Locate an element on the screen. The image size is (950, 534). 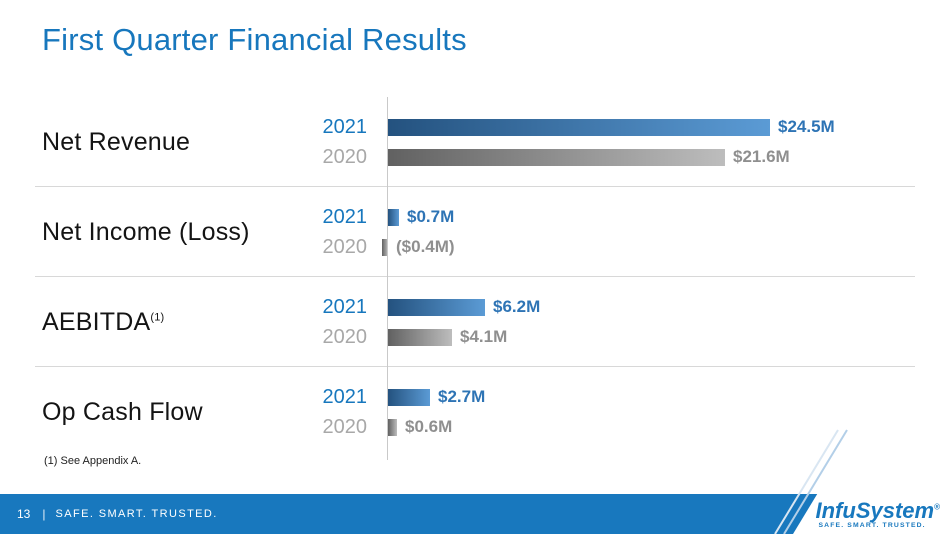
corner-decoration-swoosh is located at coordinates (862, 481).